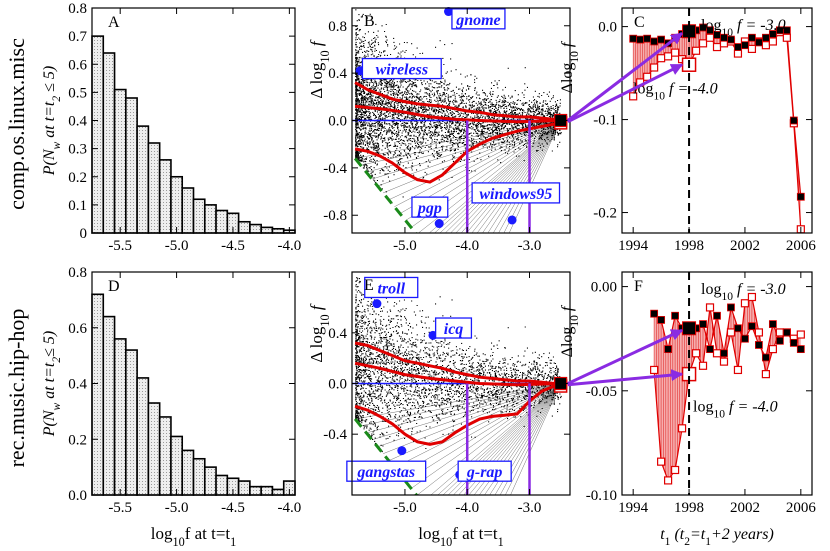  Describe the element at coordinates (625, 209) in the screenshot. I see `connecting-arrows` at that location.